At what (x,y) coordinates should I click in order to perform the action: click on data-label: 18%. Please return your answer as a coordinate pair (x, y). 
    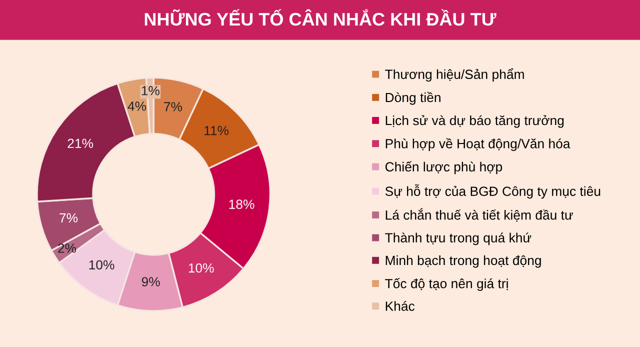
    Looking at the image, I should click on (241, 204).